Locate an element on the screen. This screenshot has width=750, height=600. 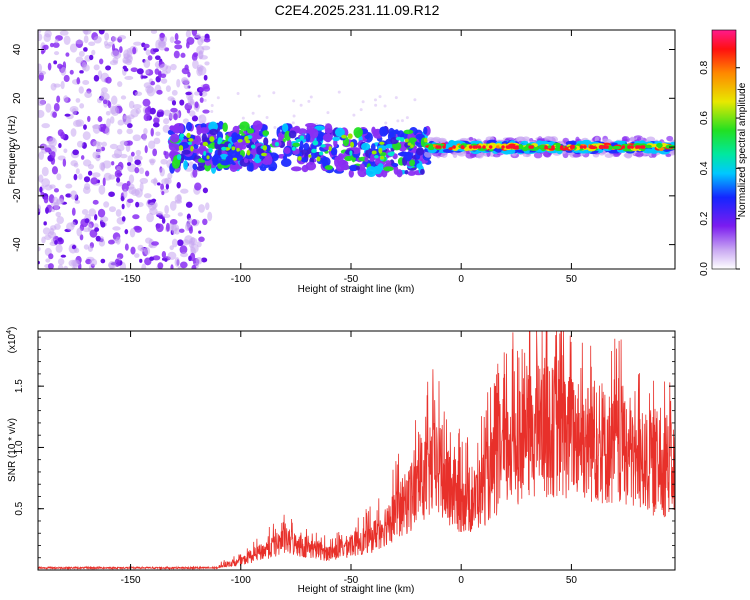
x-tick-label: -100 is located at coordinates (241, 279).